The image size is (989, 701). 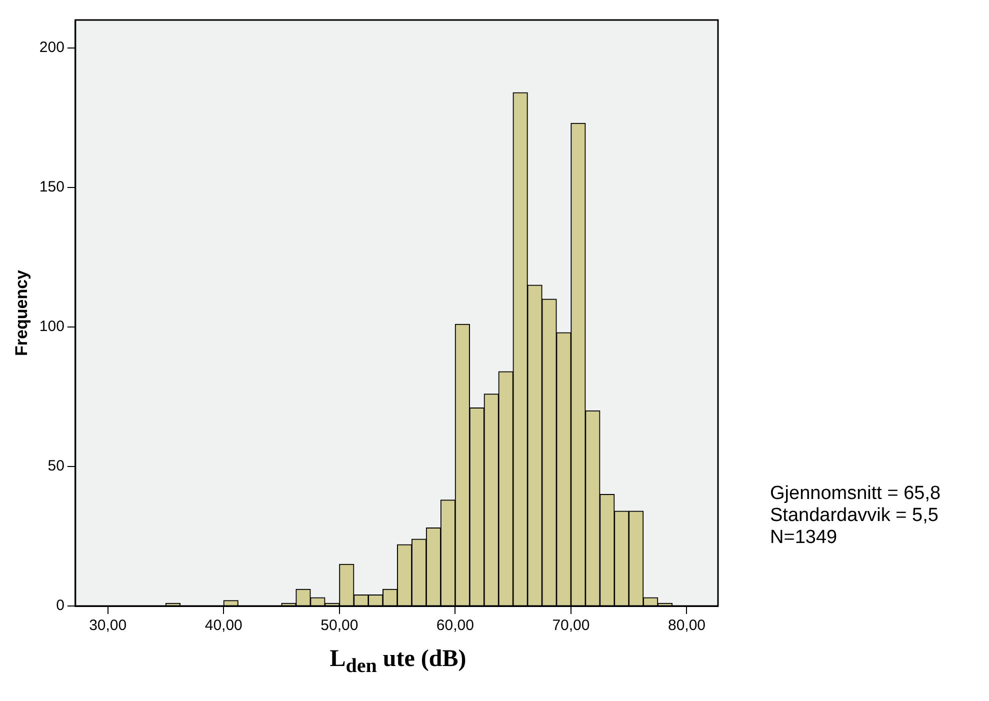 What do you see at coordinates (56, 466) in the screenshot?
I see `y-tick-label: 50` at bounding box center [56, 466].